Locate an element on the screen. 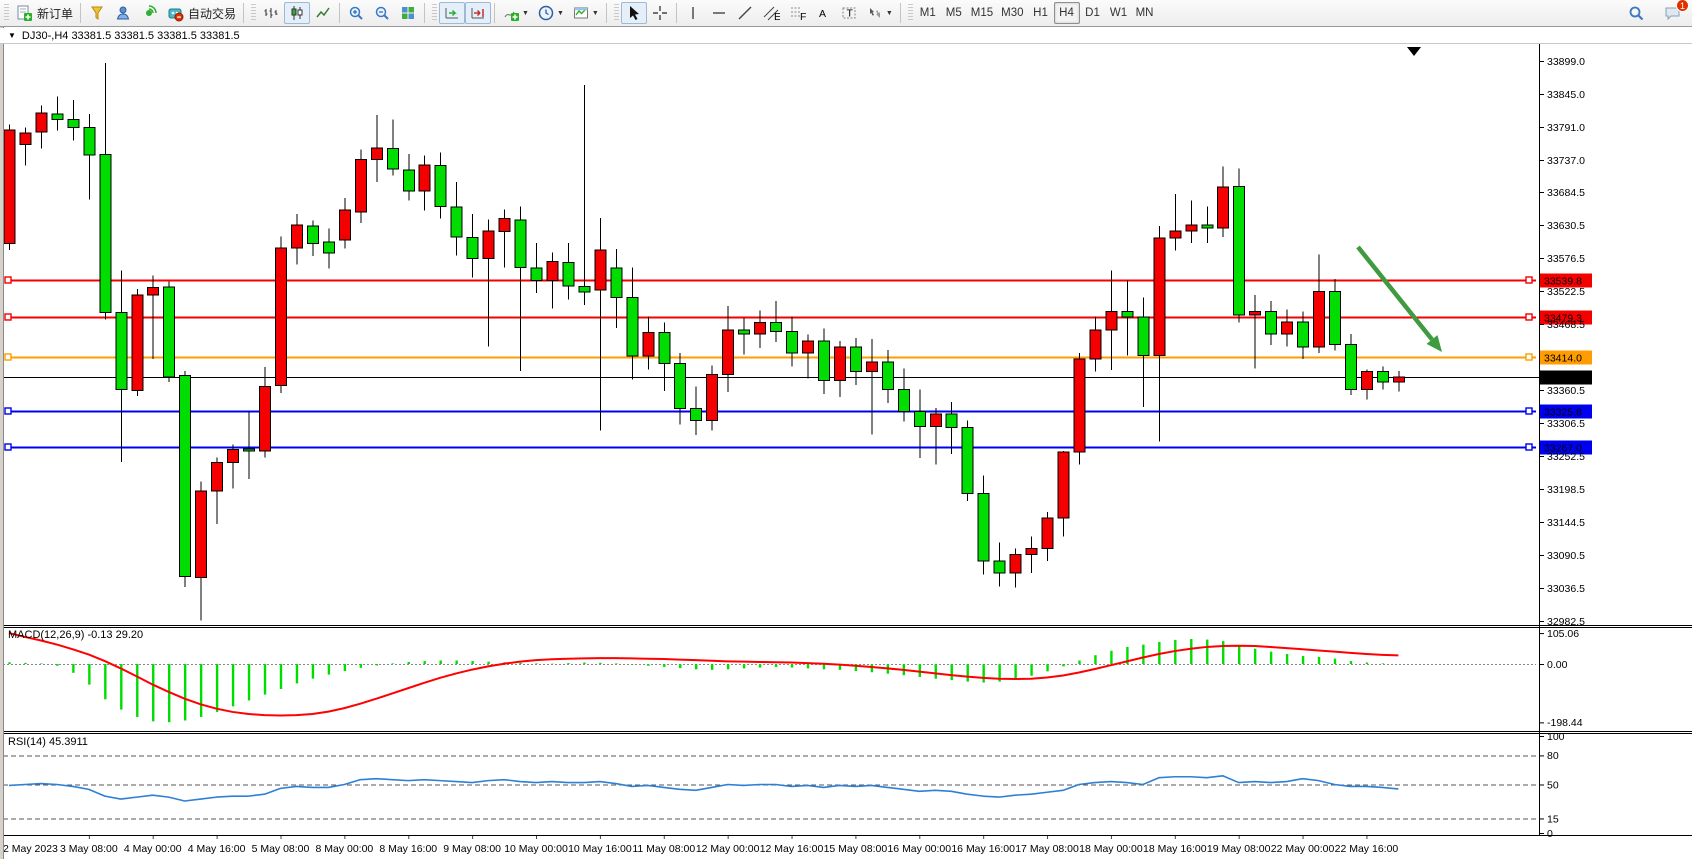 The height and width of the screenshot is (859, 1692). svg-text: T is located at coordinates (849, 14).